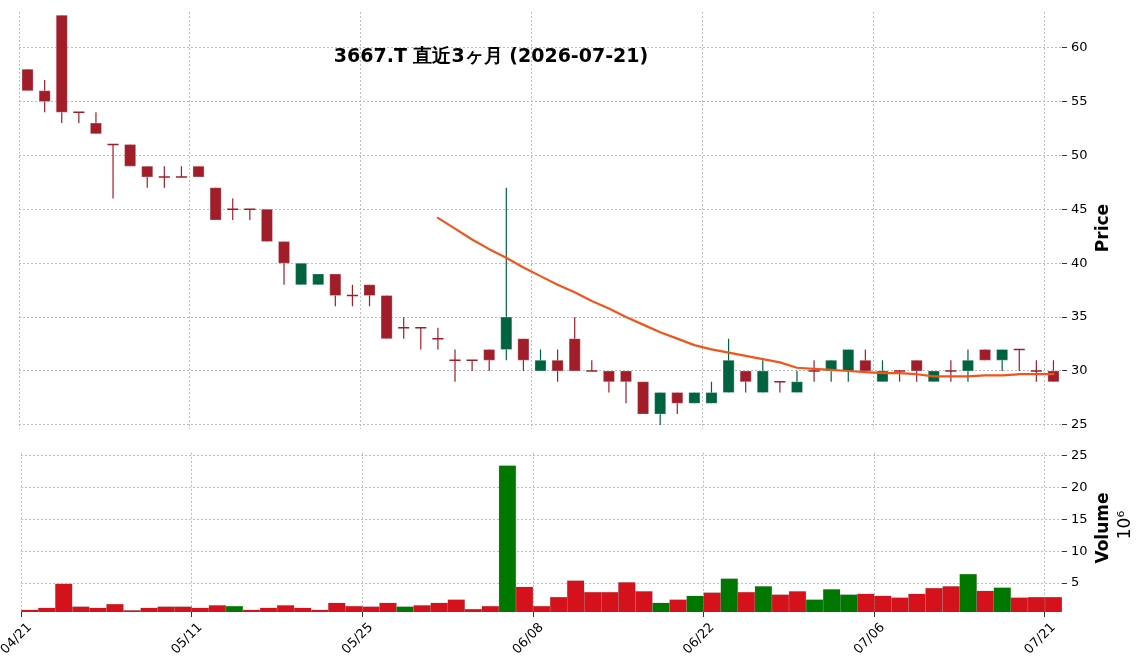 The height and width of the screenshot is (670, 1144). I want to click on y-tick-label: 30, so click(1079, 370).